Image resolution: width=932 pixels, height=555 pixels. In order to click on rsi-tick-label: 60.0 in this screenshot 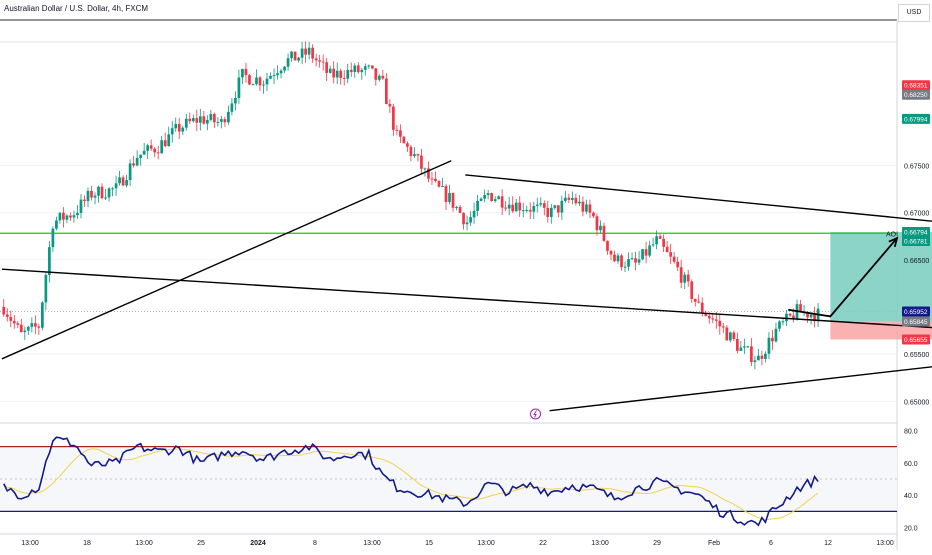, I will do `click(911, 464)`.